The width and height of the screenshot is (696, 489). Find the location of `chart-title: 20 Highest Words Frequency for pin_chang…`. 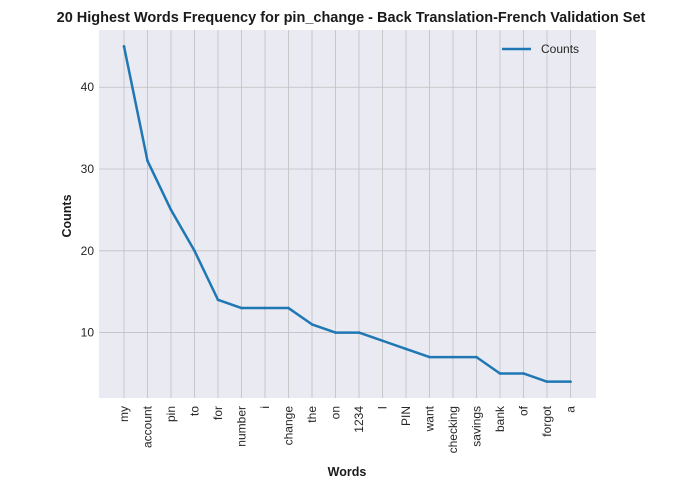

chart-title: 20 Highest Words Frequency for pin_chang… is located at coordinates (351, 18).